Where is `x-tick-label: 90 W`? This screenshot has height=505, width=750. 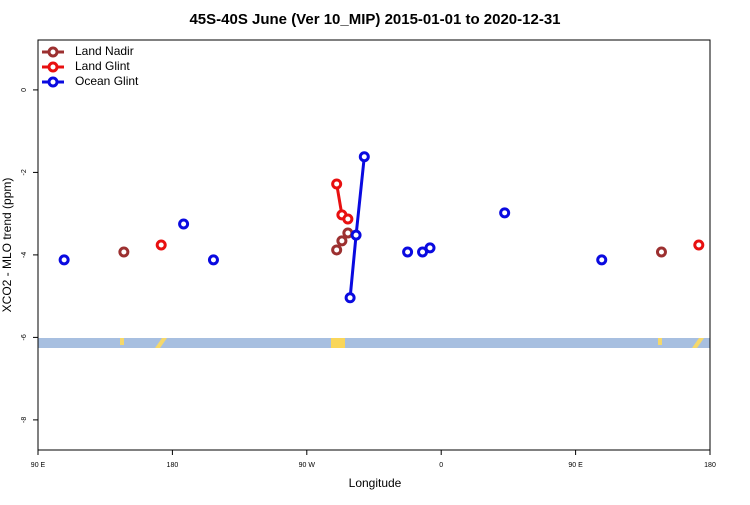 x-tick-label: 90 W is located at coordinates (307, 465).